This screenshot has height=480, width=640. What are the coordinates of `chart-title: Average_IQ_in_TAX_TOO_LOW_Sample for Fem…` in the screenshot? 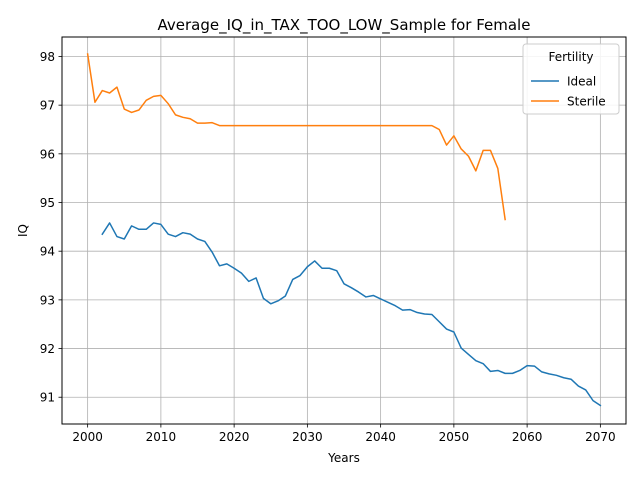 It's located at (344, 25).